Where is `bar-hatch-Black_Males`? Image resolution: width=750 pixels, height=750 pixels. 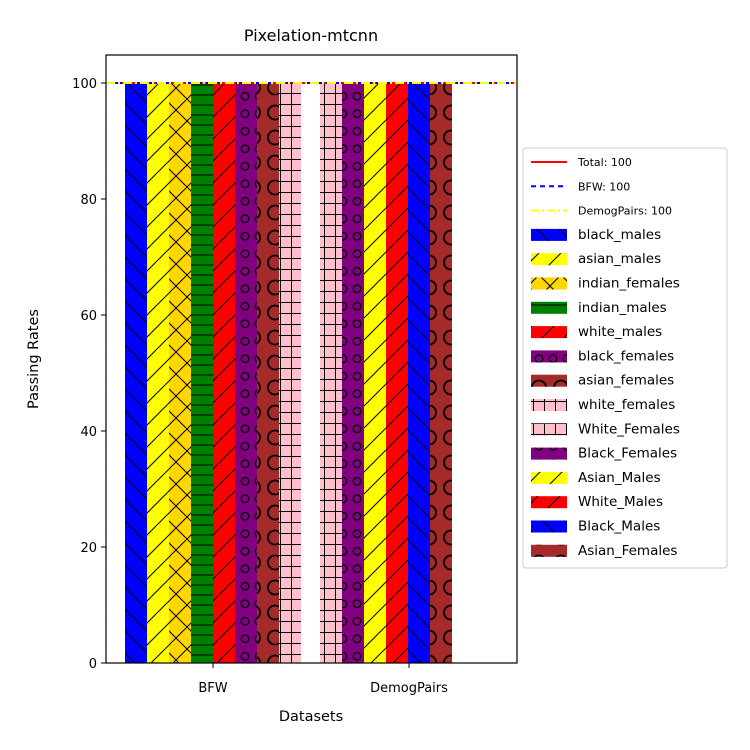 bar-hatch-Black_Males is located at coordinates (419, 373).